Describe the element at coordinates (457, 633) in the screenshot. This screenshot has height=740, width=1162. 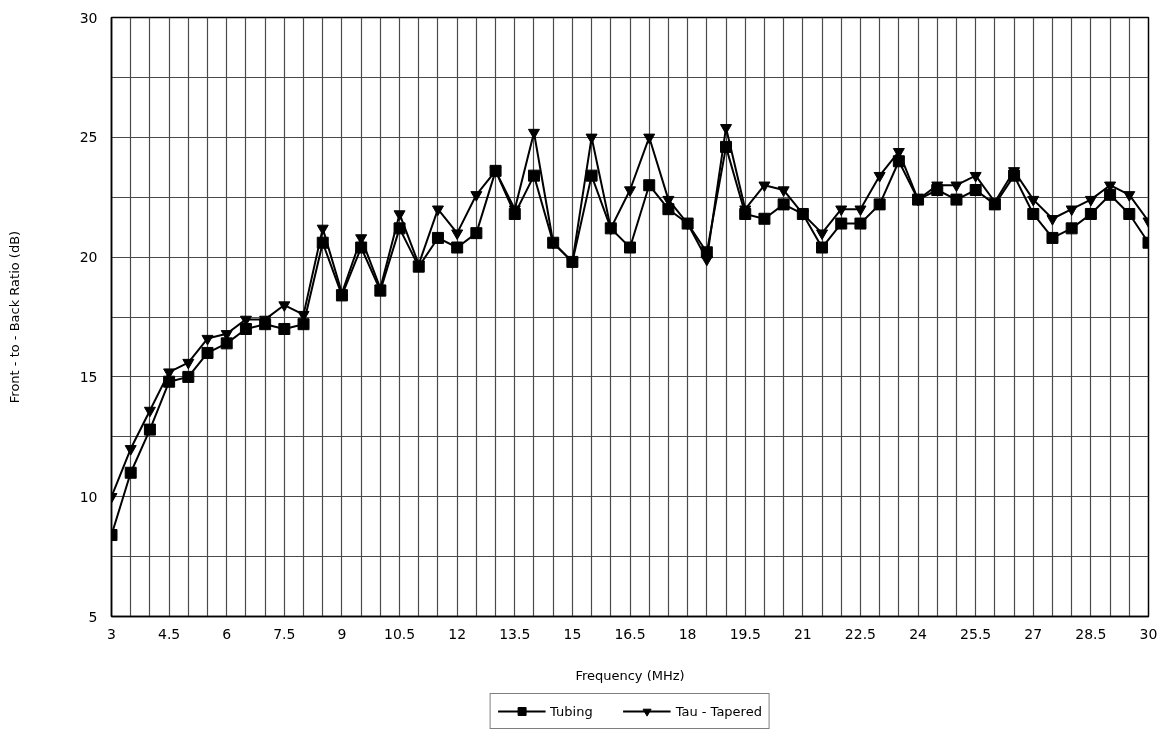
I see `x-tick-label: 12` at that location.